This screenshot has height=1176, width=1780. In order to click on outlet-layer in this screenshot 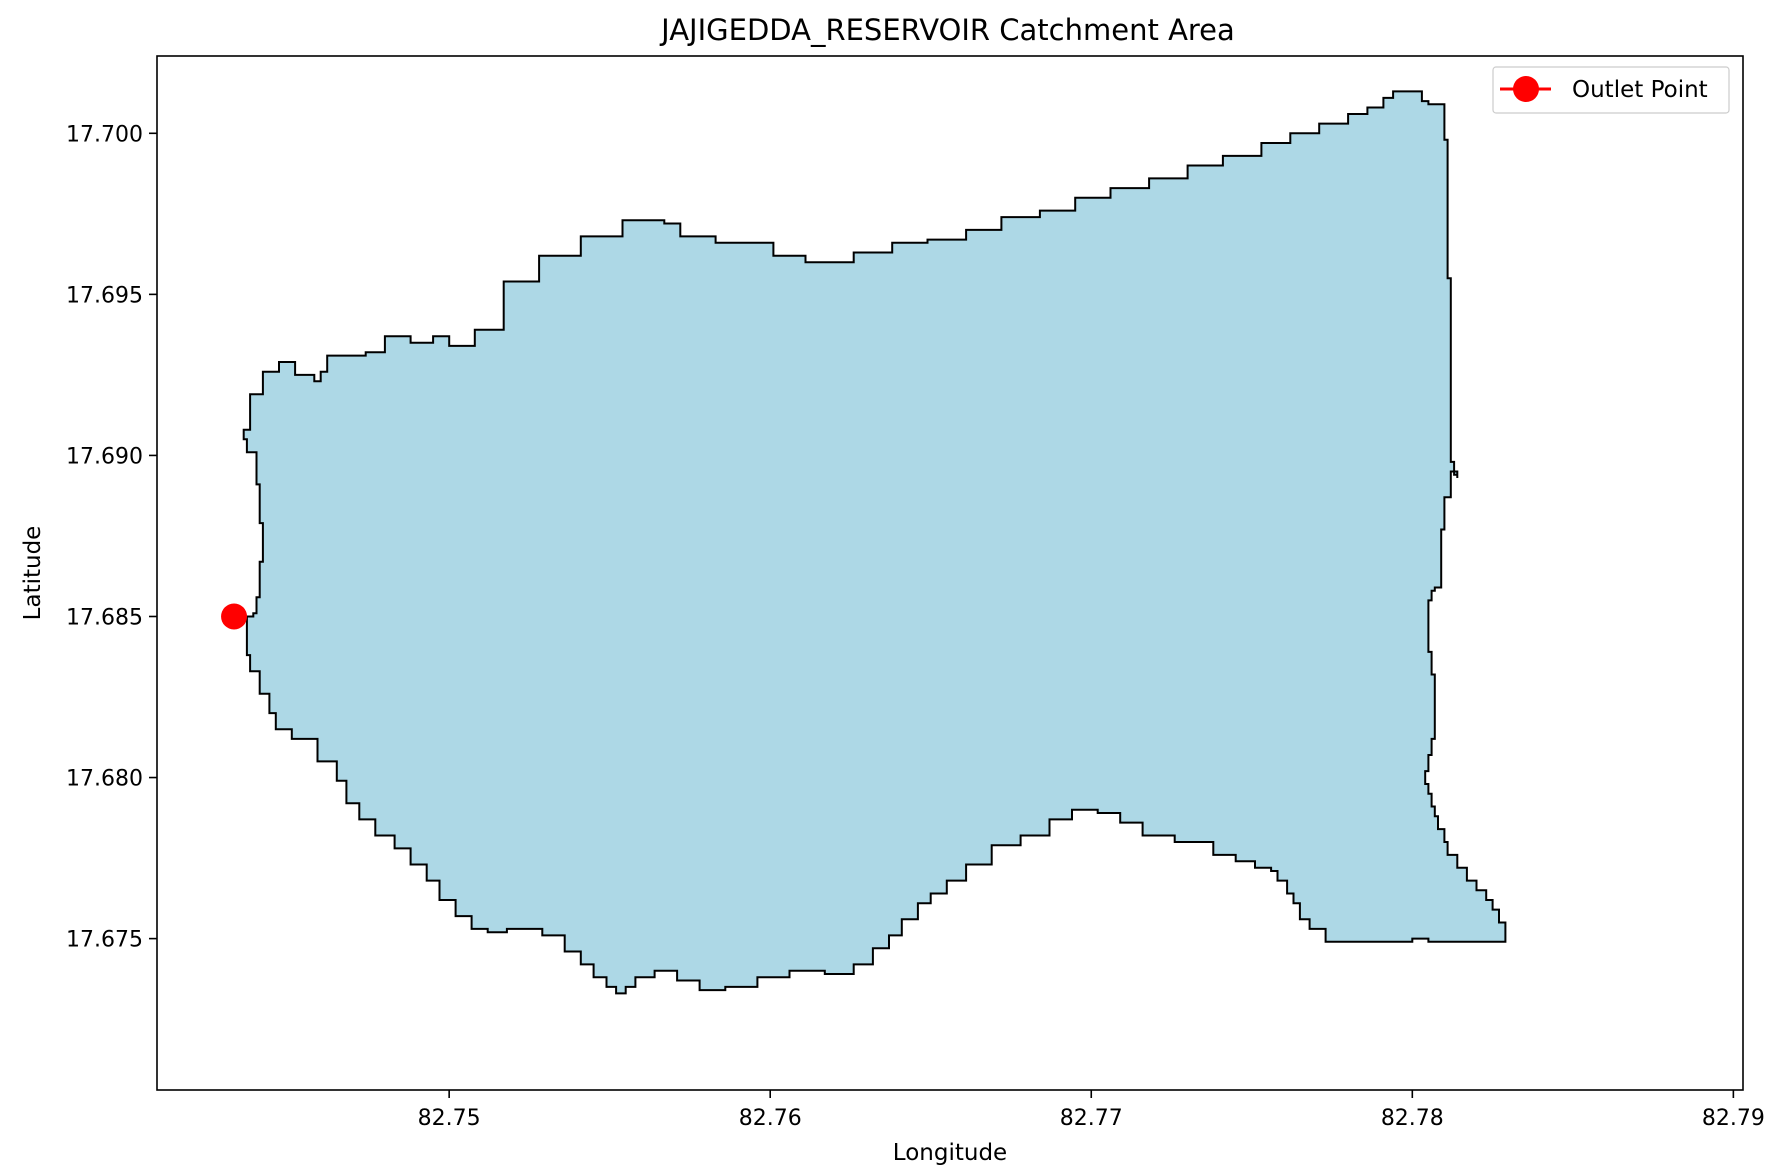, I will do `click(234, 616)`.